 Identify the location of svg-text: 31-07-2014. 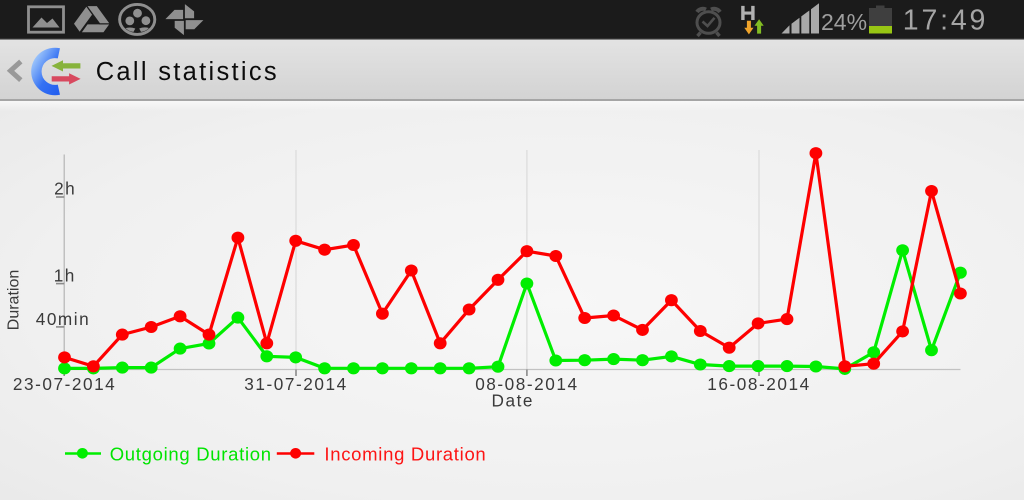
(295, 384).